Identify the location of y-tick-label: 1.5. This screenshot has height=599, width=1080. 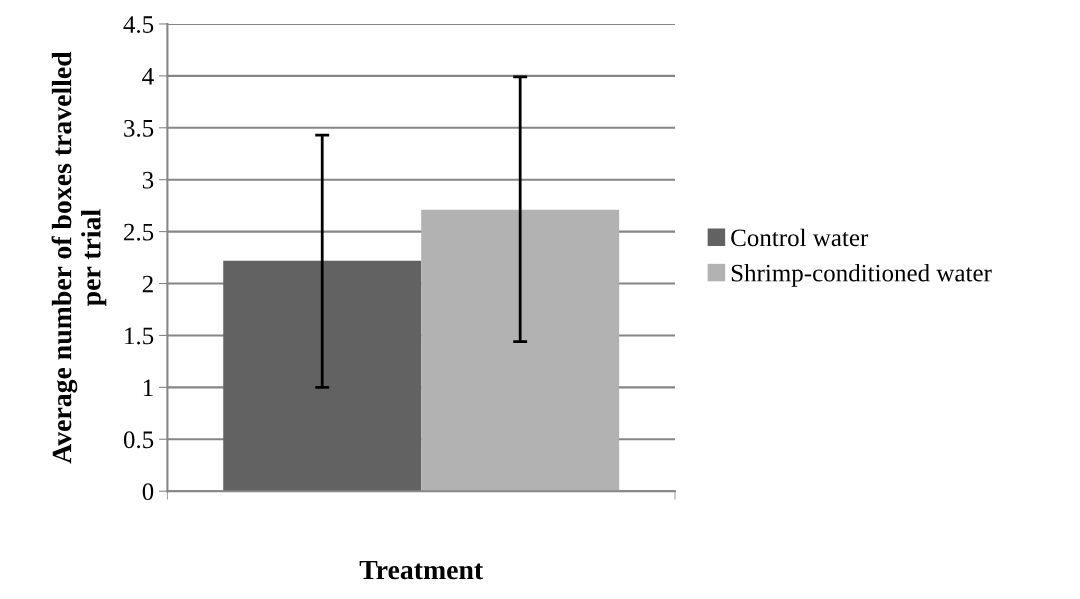
(139, 336).